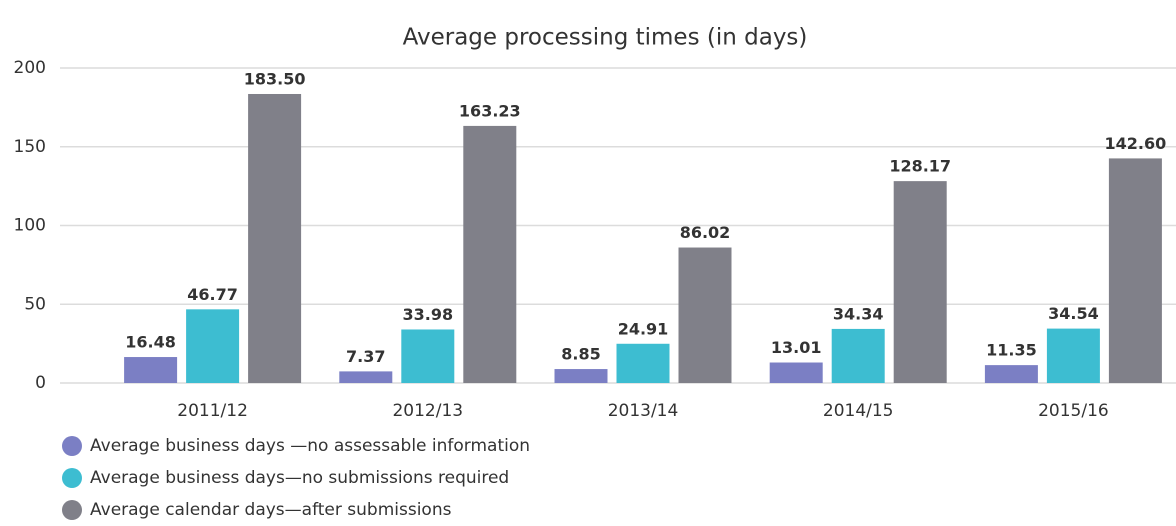  Describe the element at coordinates (150, 342) in the screenshot. I see `value-label: 16.48` at that location.